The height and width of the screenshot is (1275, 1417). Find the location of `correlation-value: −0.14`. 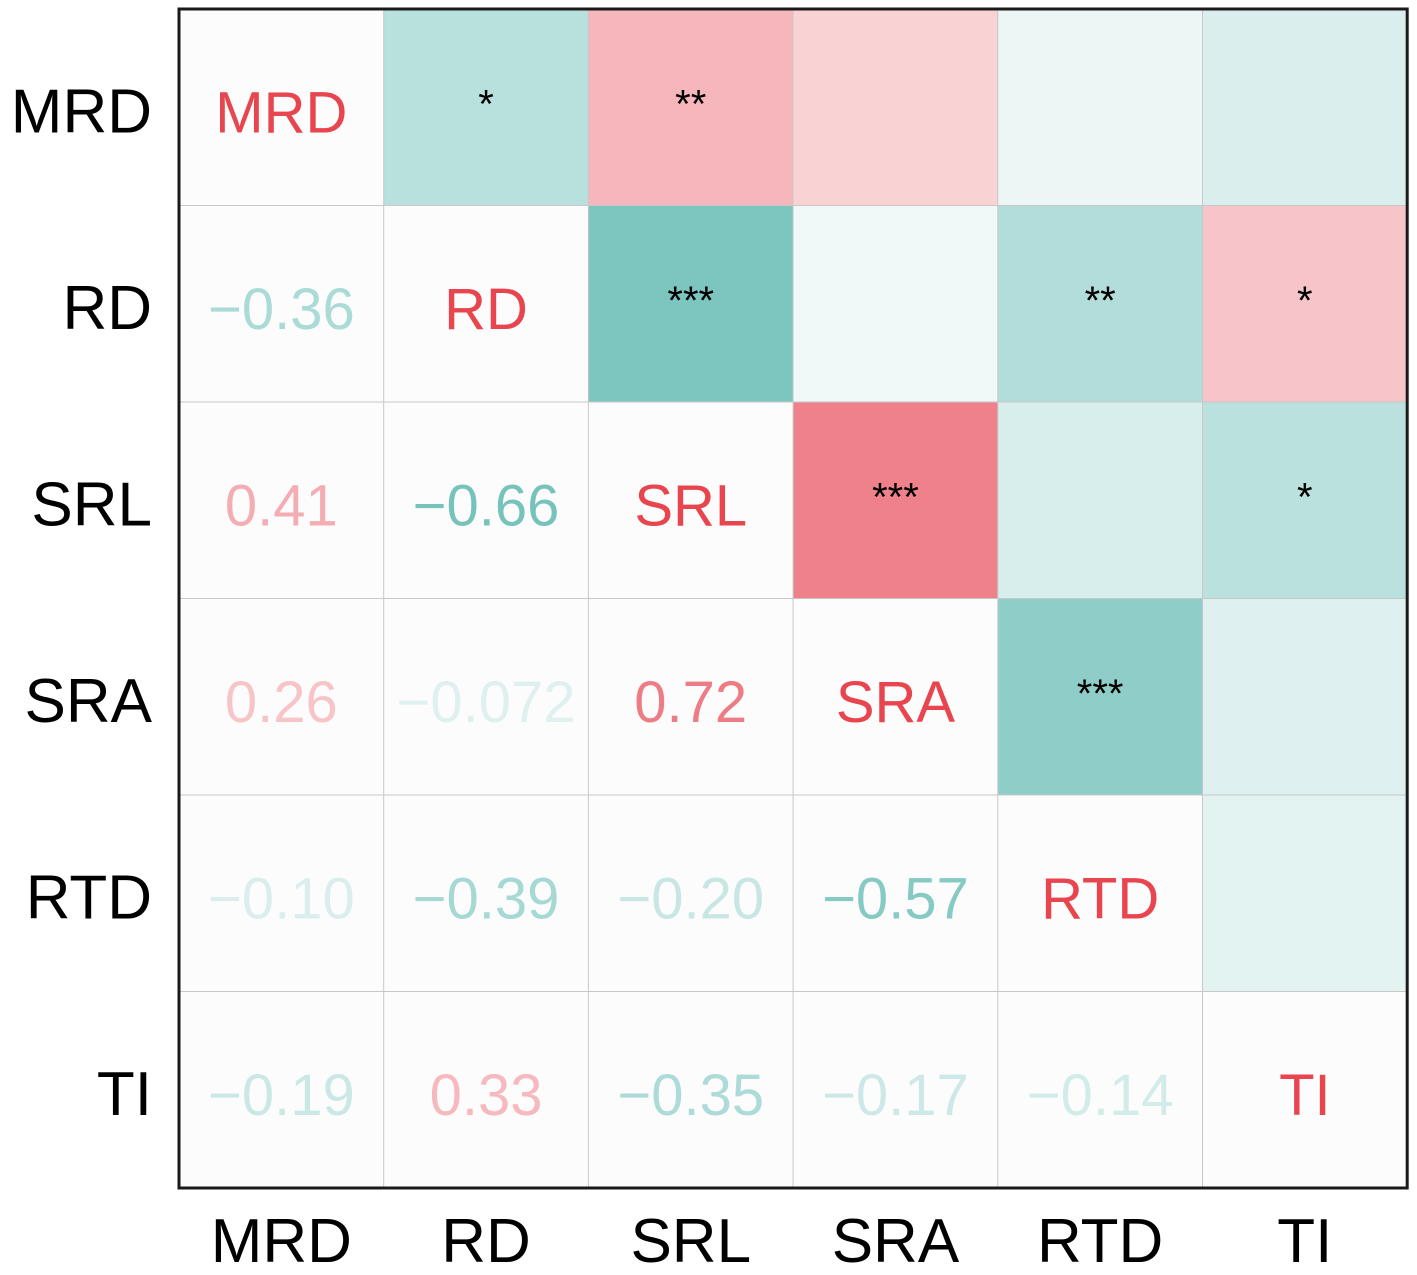

correlation-value: −0.14 is located at coordinates (1100, 1095).